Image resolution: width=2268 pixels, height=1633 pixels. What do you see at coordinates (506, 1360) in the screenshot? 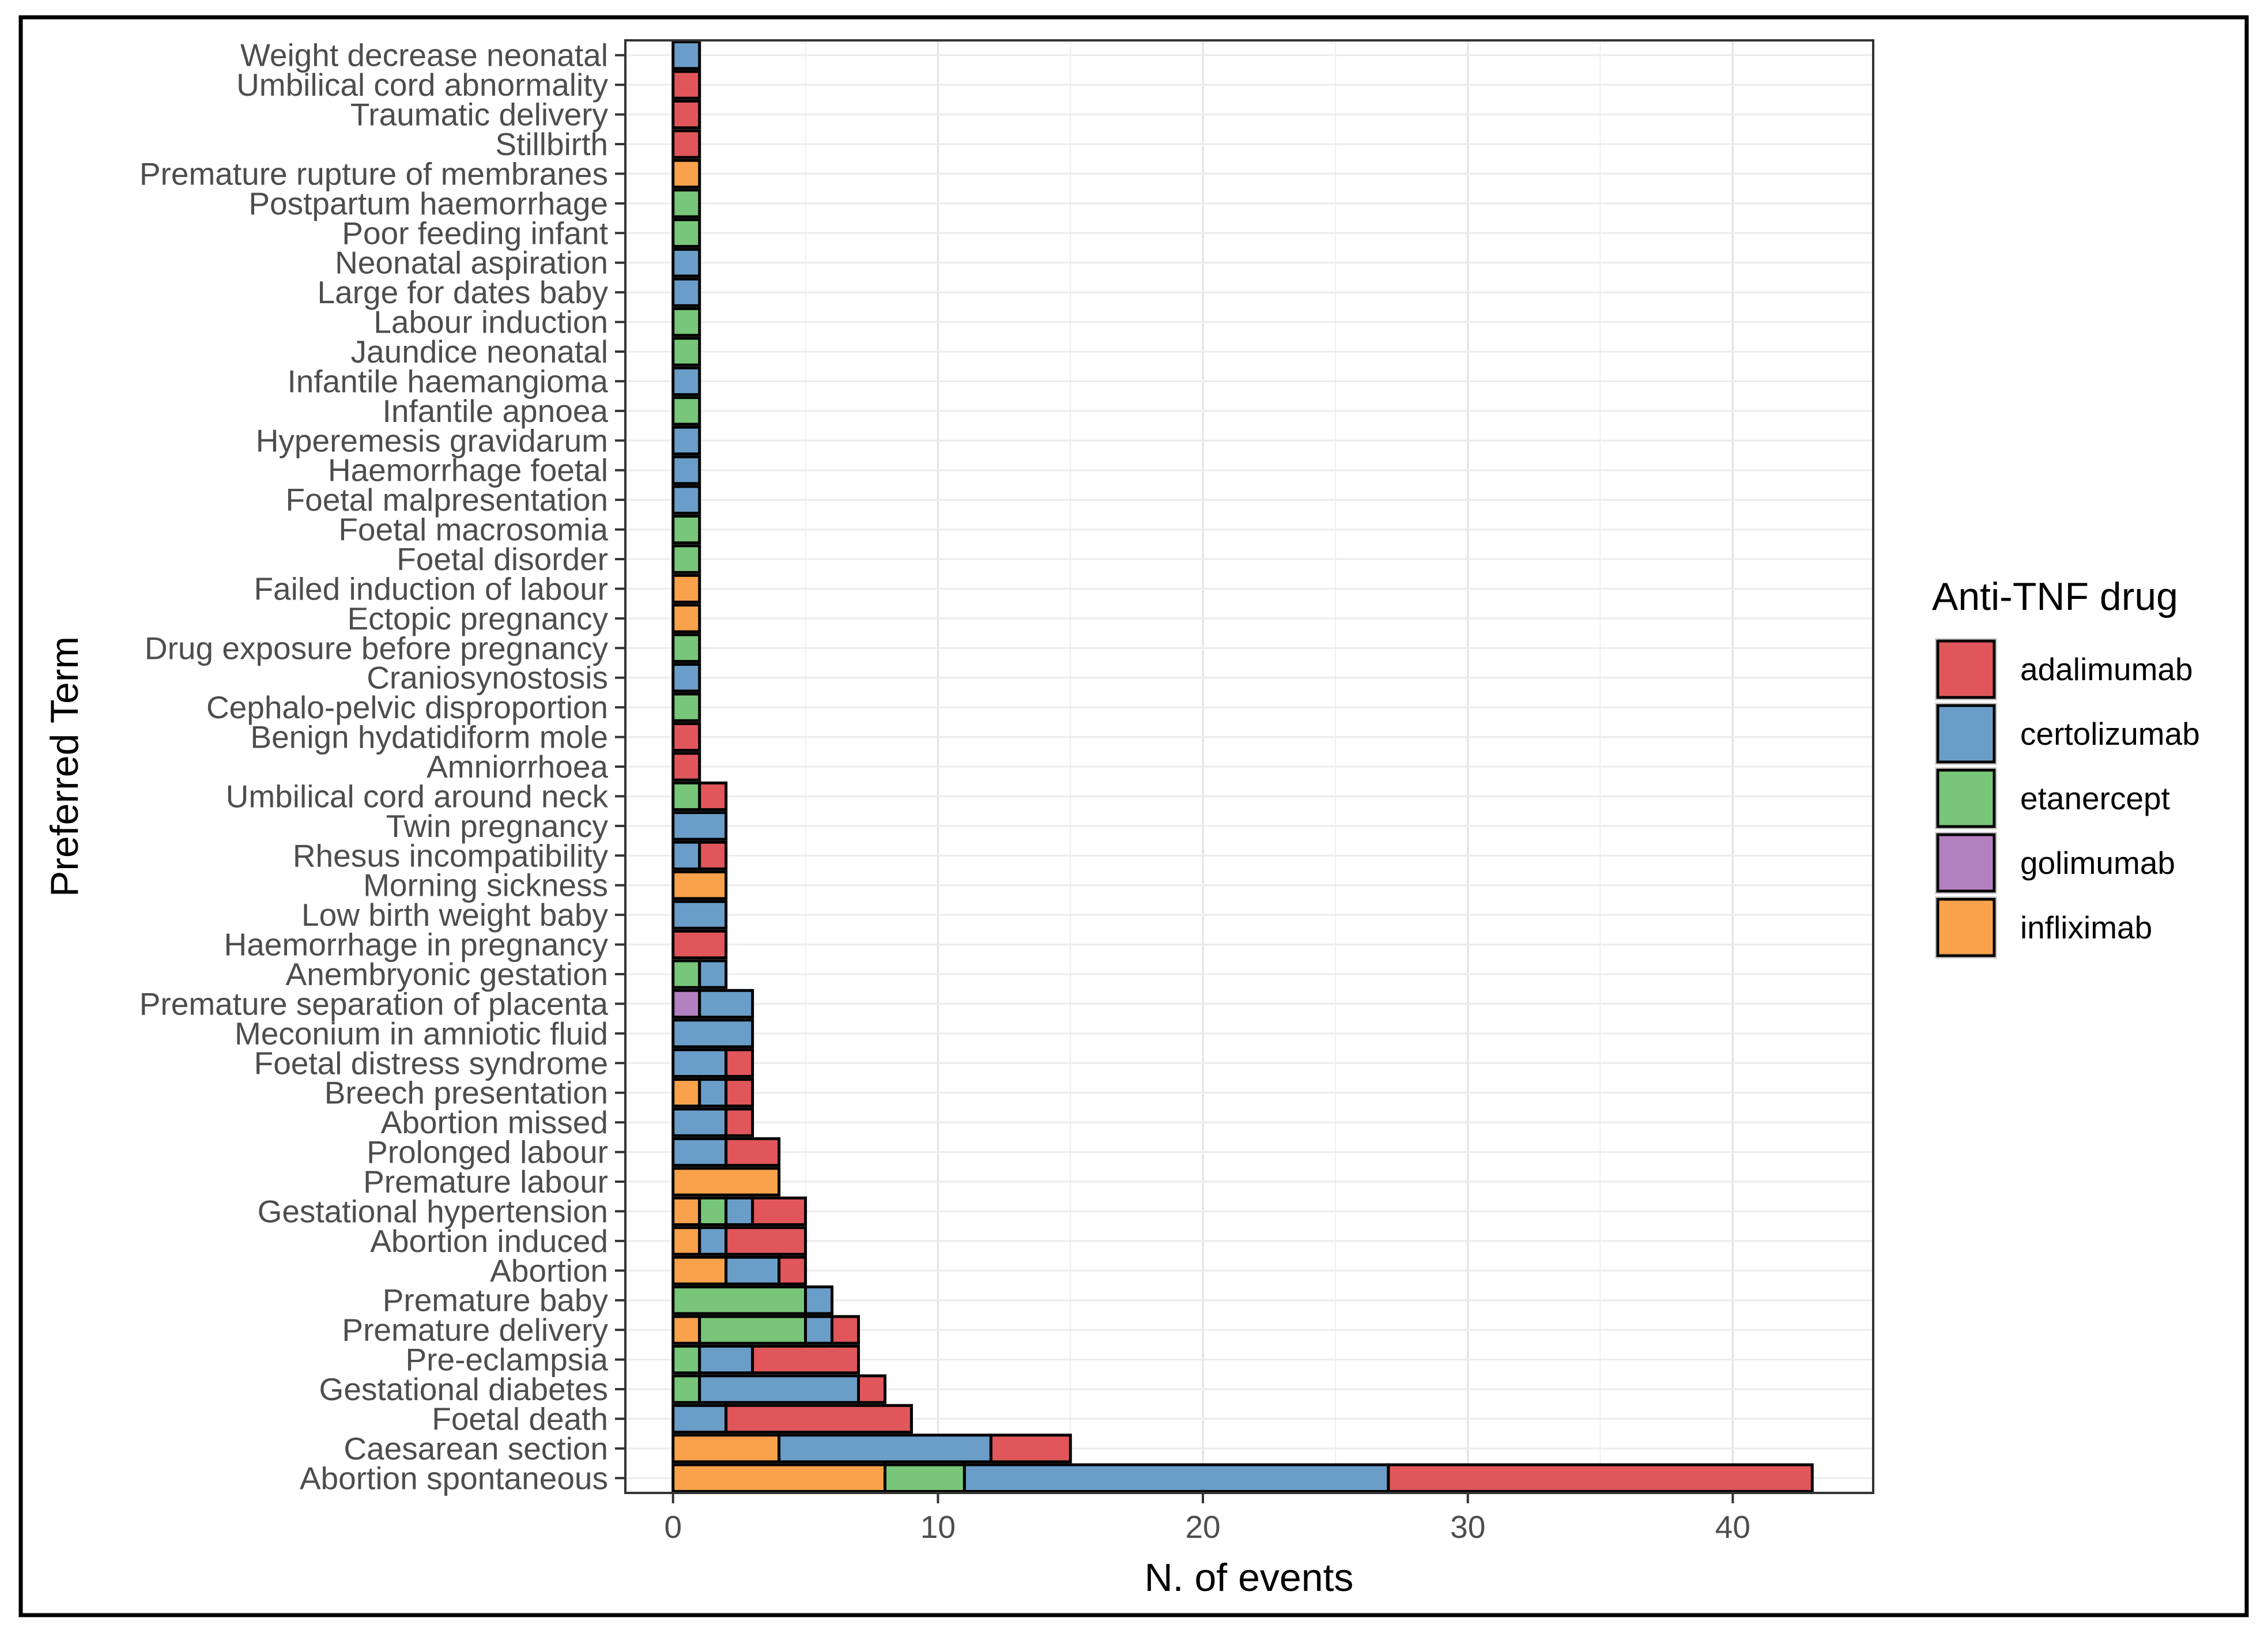
I see `y-tick-label: Pre-eclampsia` at bounding box center [506, 1360].